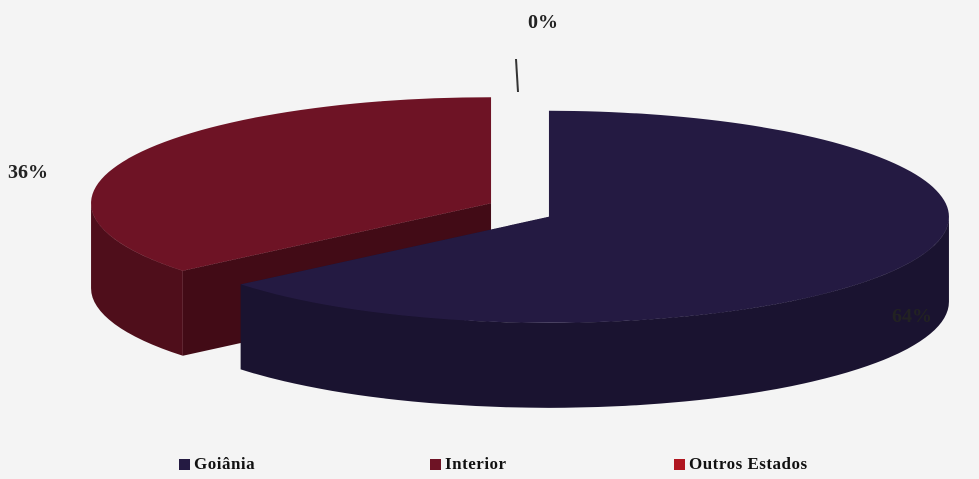  Describe the element at coordinates (912, 316) in the screenshot. I see `data-label-goiania: 64%` at that location.